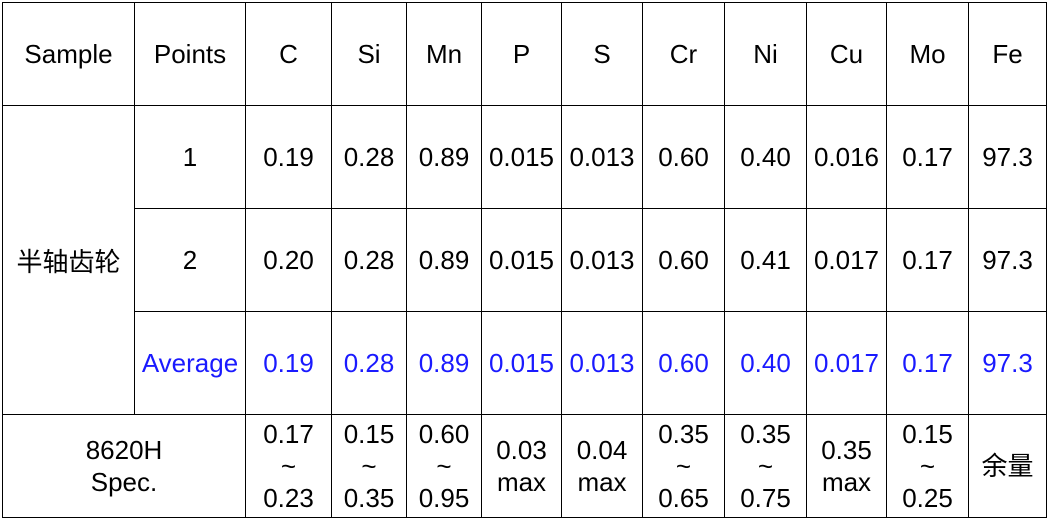 Image resolution: width=1048 pixels, height=521 pixels. What do you see at coordinates (683, 54) in the screenshot?
I see `header-cell: Cr` at bounding box center [683, 54].